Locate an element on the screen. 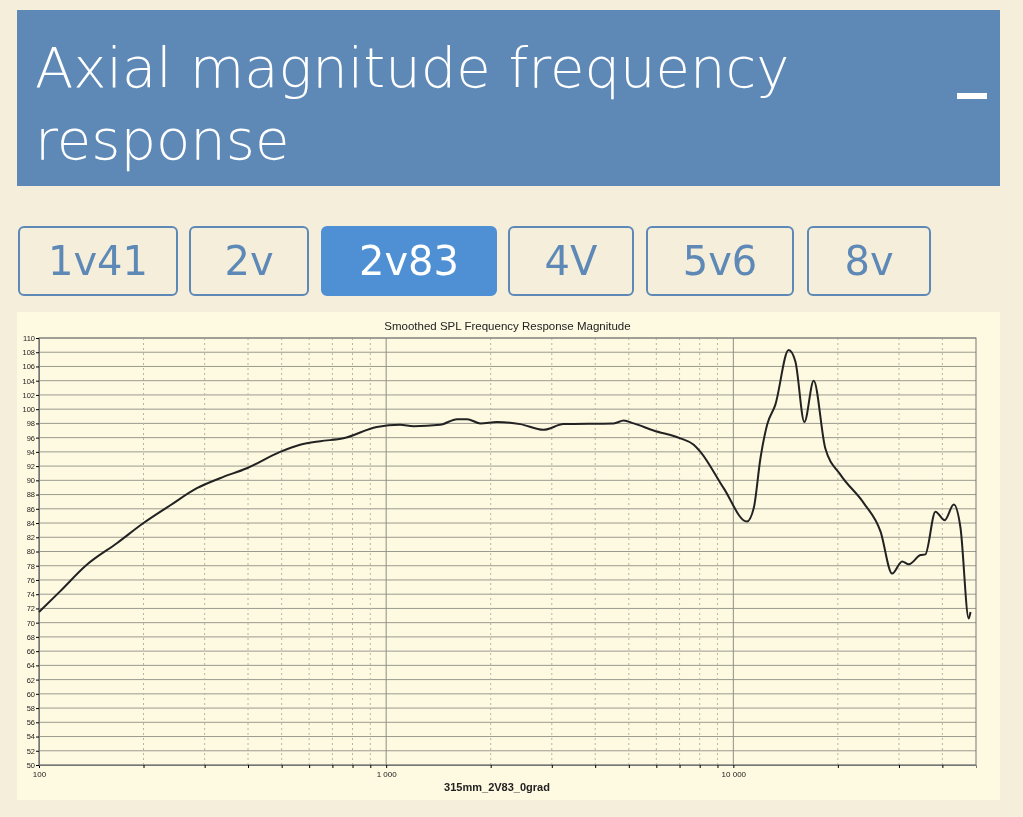  option-button: 1v41 is located at coordinates (98, 261).